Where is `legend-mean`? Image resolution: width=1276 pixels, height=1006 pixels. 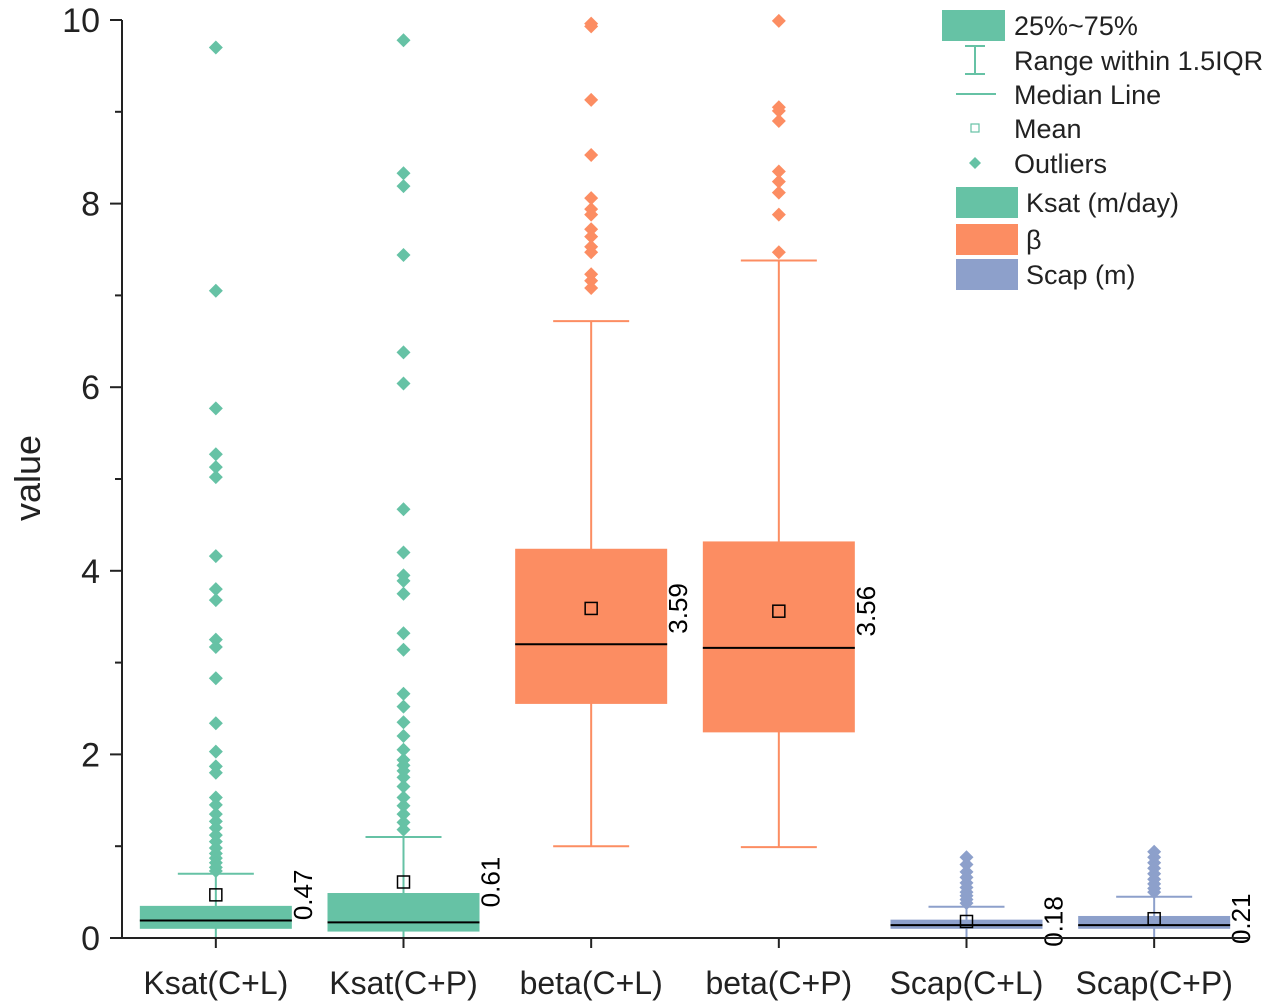
legend-mean is located at coordinates (975, 128).